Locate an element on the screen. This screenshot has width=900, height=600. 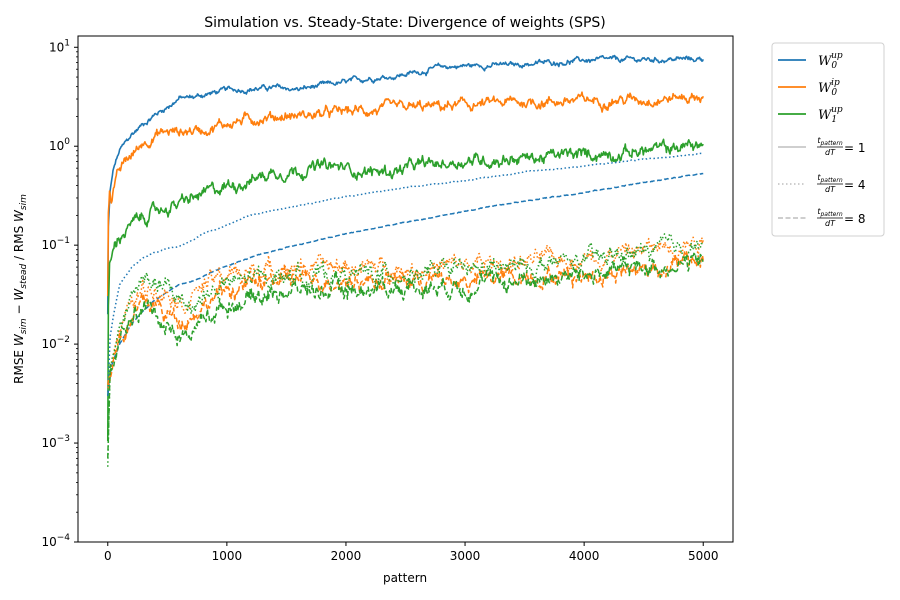
x-tick-label: 1000 is located at coordinates (227, 556).